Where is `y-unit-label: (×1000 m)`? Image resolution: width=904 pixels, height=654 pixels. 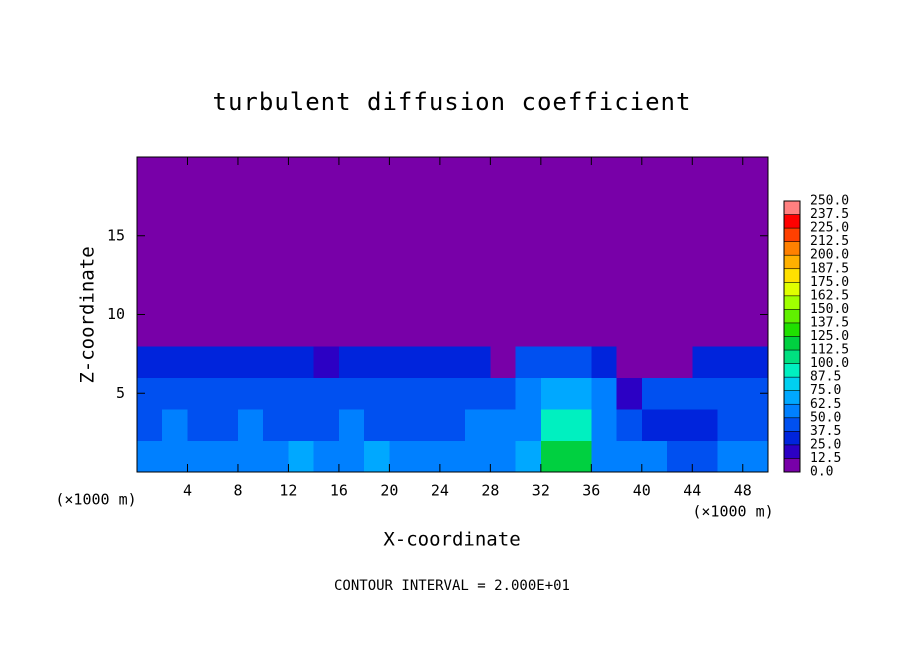
y-unit-label: (×1000 m) is located at coordinates (95, 500).